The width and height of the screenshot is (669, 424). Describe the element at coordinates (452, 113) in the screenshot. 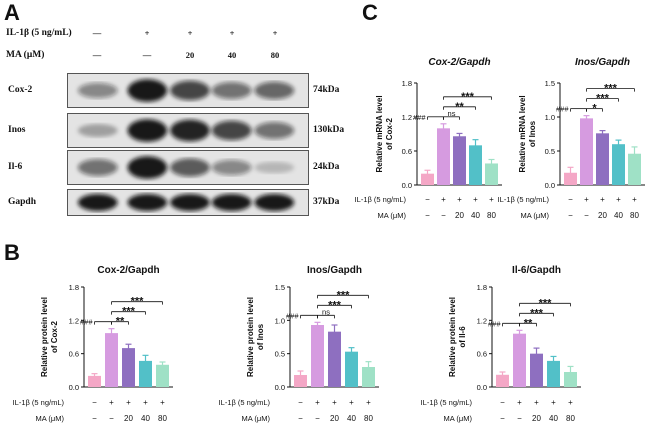

I see `significance-label: ns` at that location.